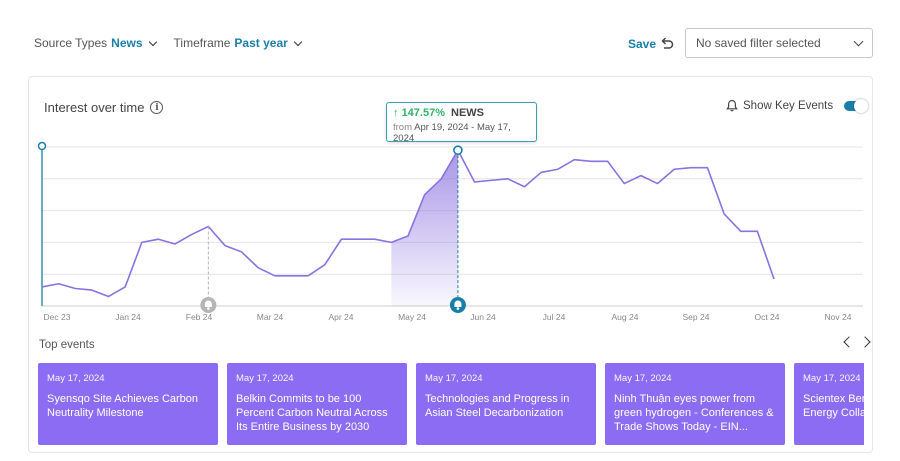 Image resolution: width=900 pixels, height=461 pixels. Describe the element at coordinates (857, 342) in the screenshot. I see `events-navigation` at that location.